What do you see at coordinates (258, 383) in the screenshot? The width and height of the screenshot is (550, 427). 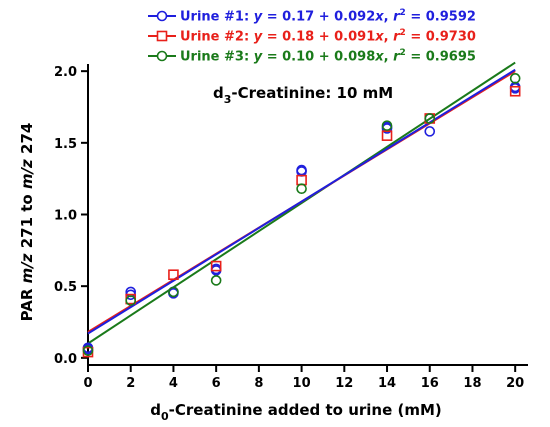 I see `x-tick-label: 8` at bounding box center [258, 383].